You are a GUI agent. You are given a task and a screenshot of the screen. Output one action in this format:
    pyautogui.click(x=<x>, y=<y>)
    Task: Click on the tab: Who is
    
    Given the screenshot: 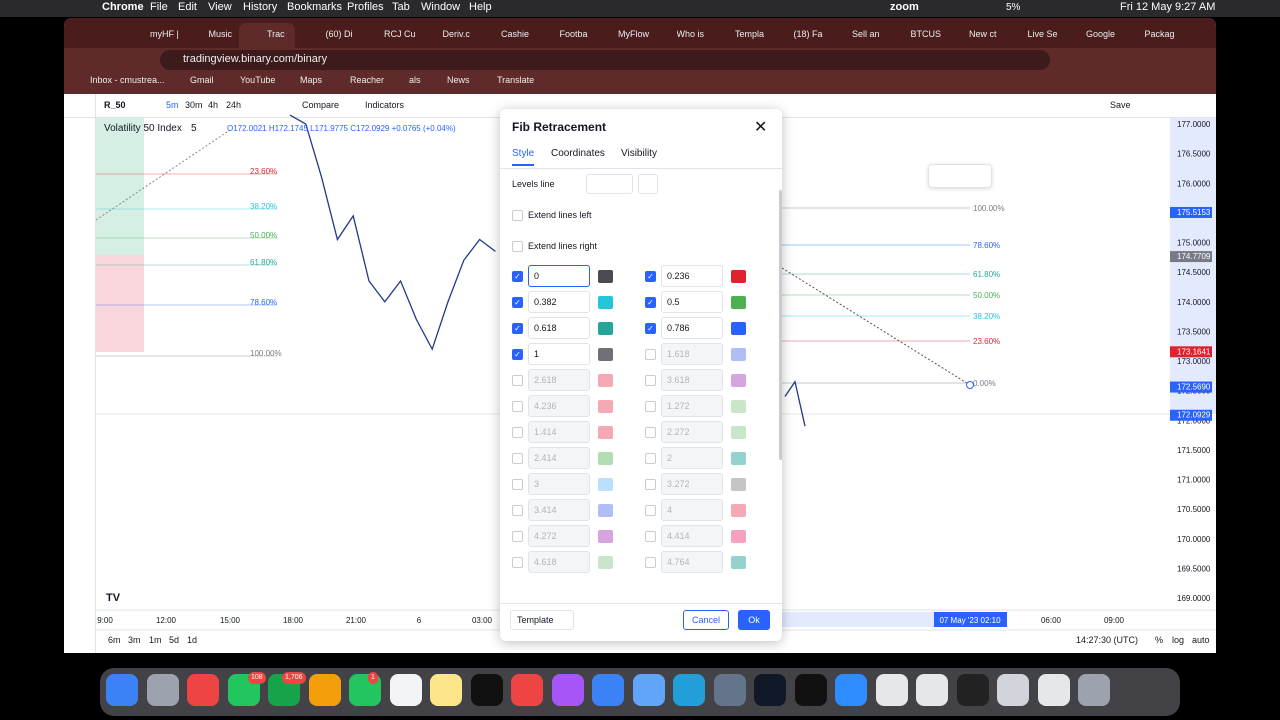 What is the action you would take?
    pyautogui.click(x=690, y=34)
    